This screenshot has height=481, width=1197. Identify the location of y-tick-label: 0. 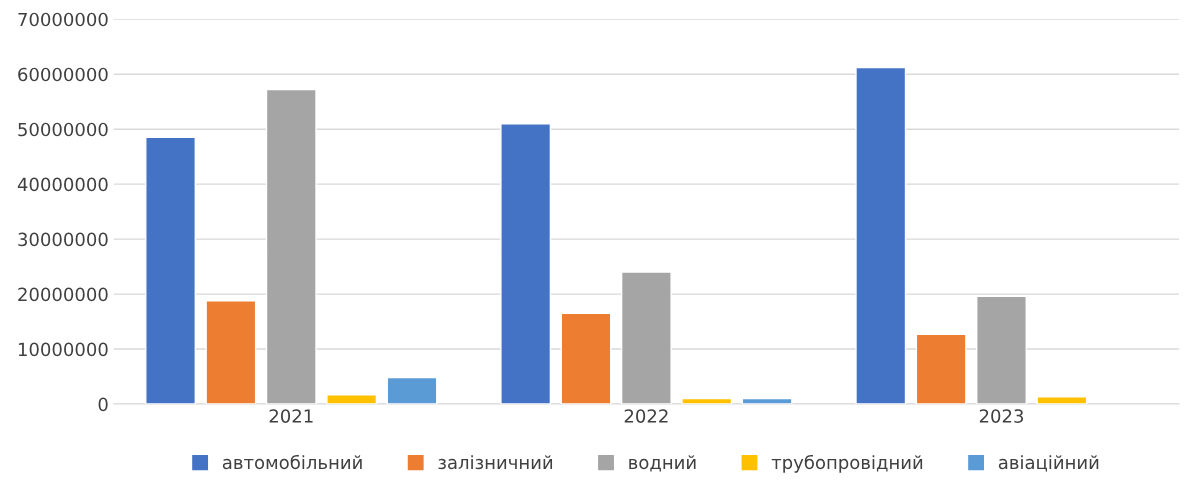
(103, 404).